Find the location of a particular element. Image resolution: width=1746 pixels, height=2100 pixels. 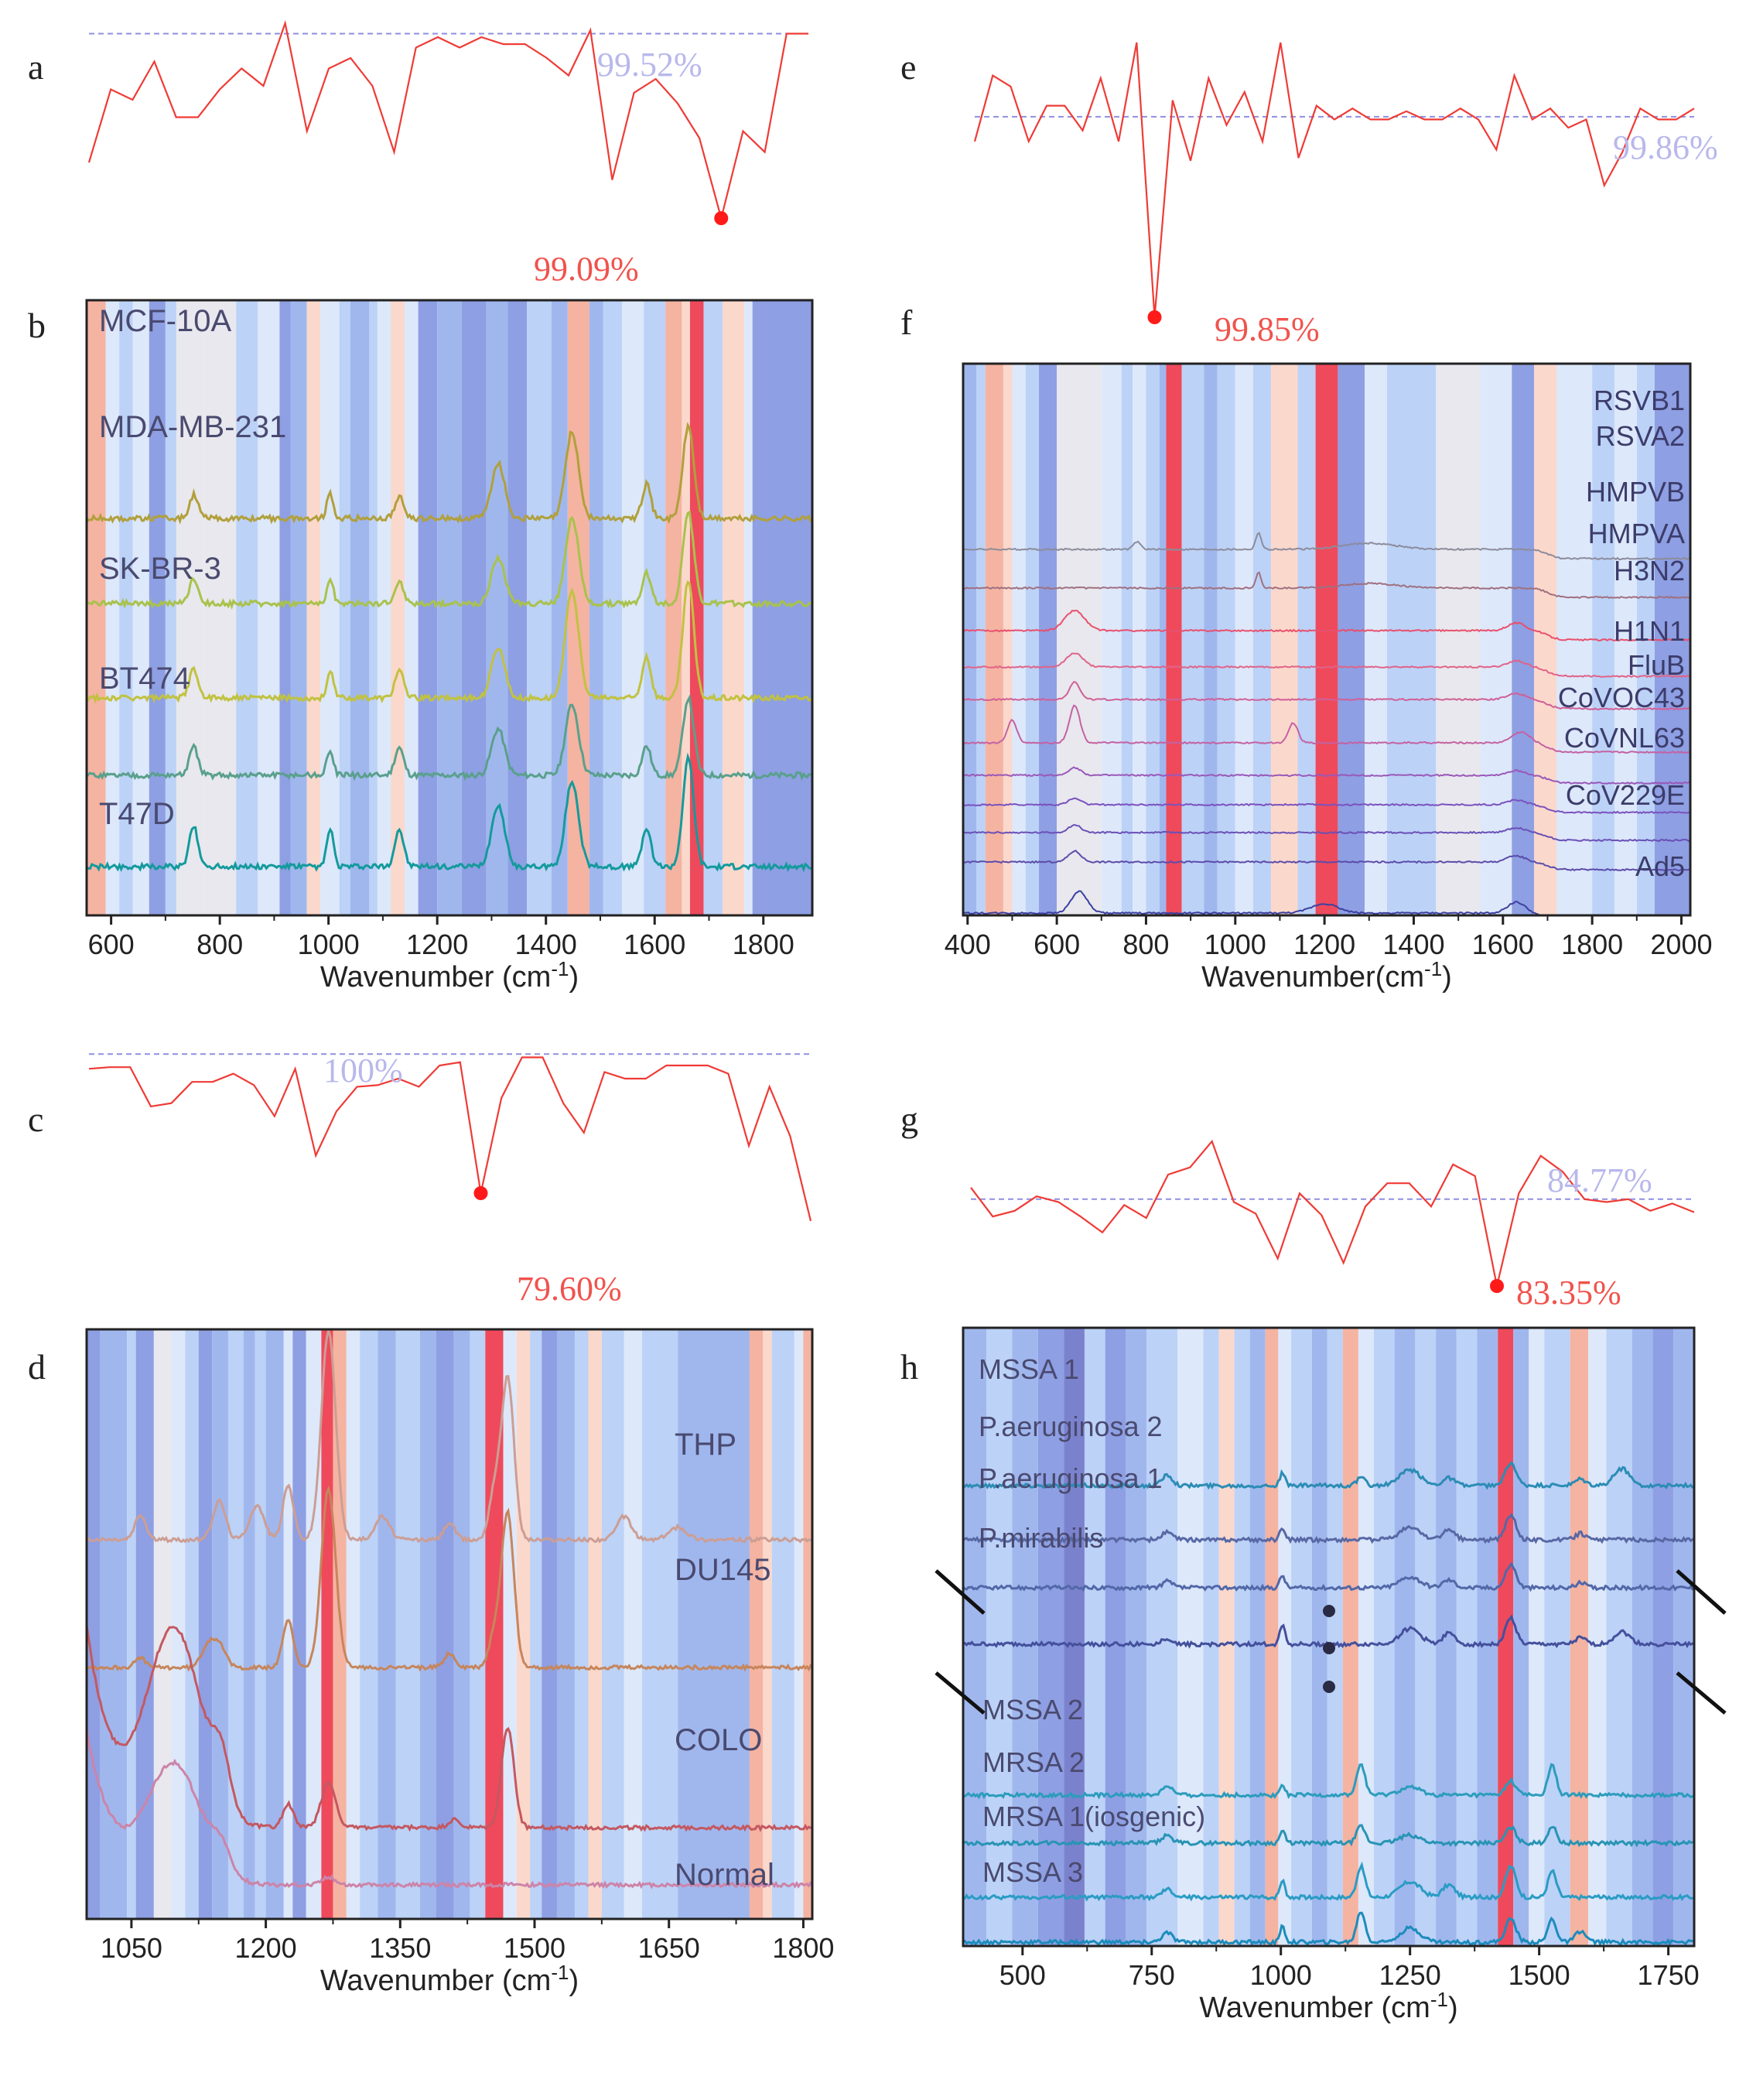

series-label-p-aeruginosa-2: P.aeruginosa 2 is located at coordinates (1071, 1427).